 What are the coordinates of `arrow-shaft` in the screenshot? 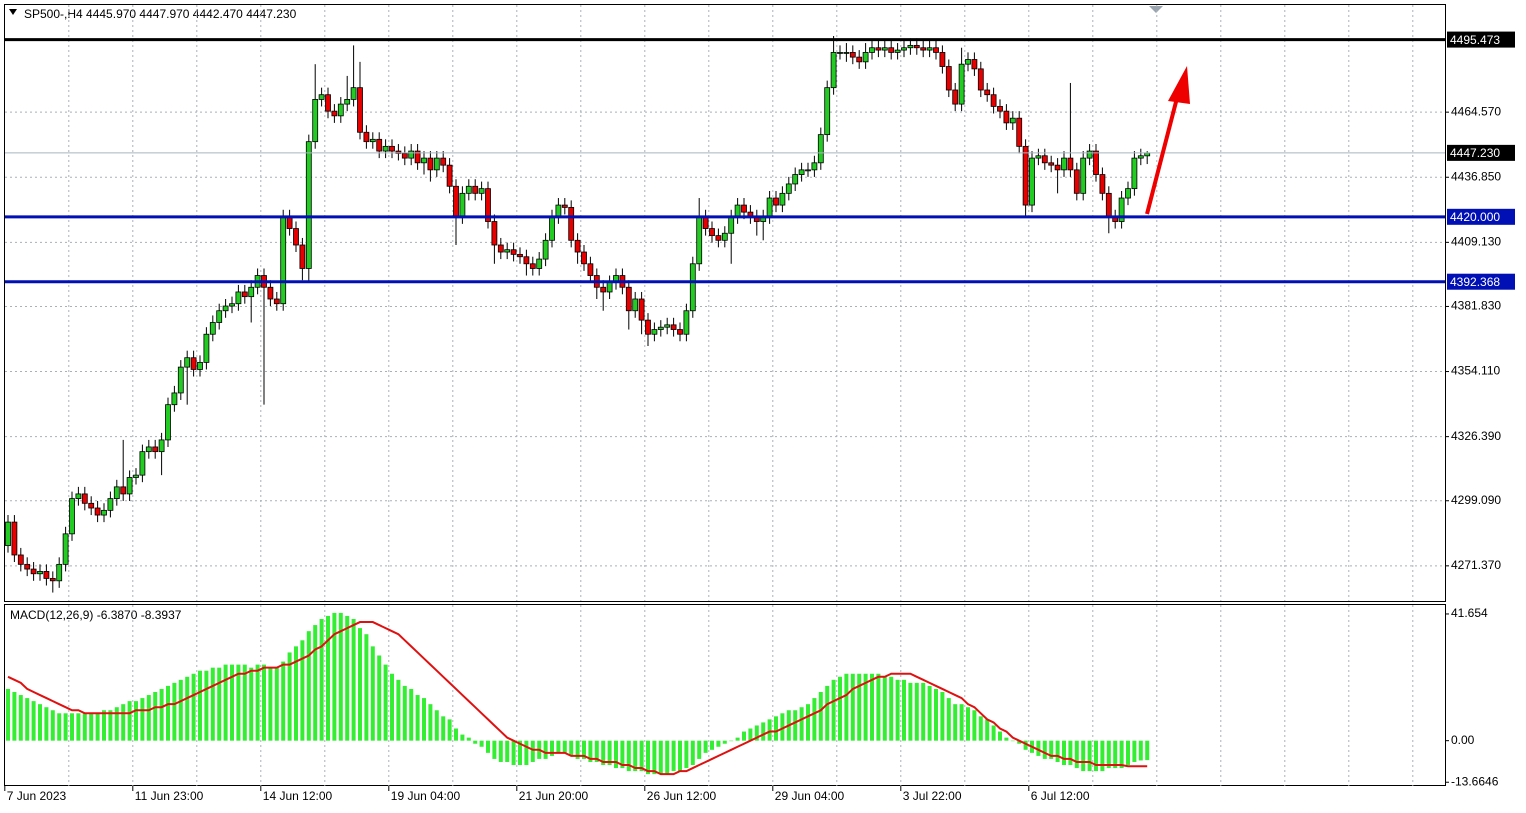 It's located at (1162, 156).